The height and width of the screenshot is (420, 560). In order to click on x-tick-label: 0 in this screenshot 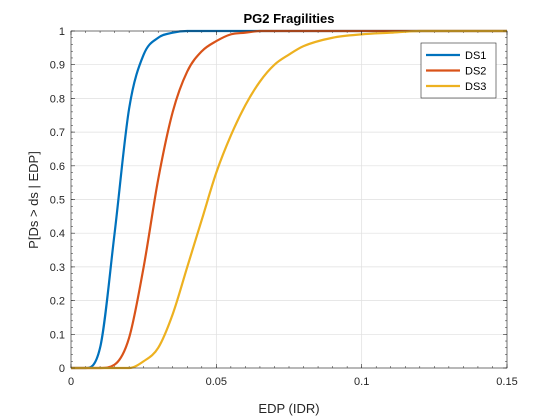, I will do `click(71, 382)`.